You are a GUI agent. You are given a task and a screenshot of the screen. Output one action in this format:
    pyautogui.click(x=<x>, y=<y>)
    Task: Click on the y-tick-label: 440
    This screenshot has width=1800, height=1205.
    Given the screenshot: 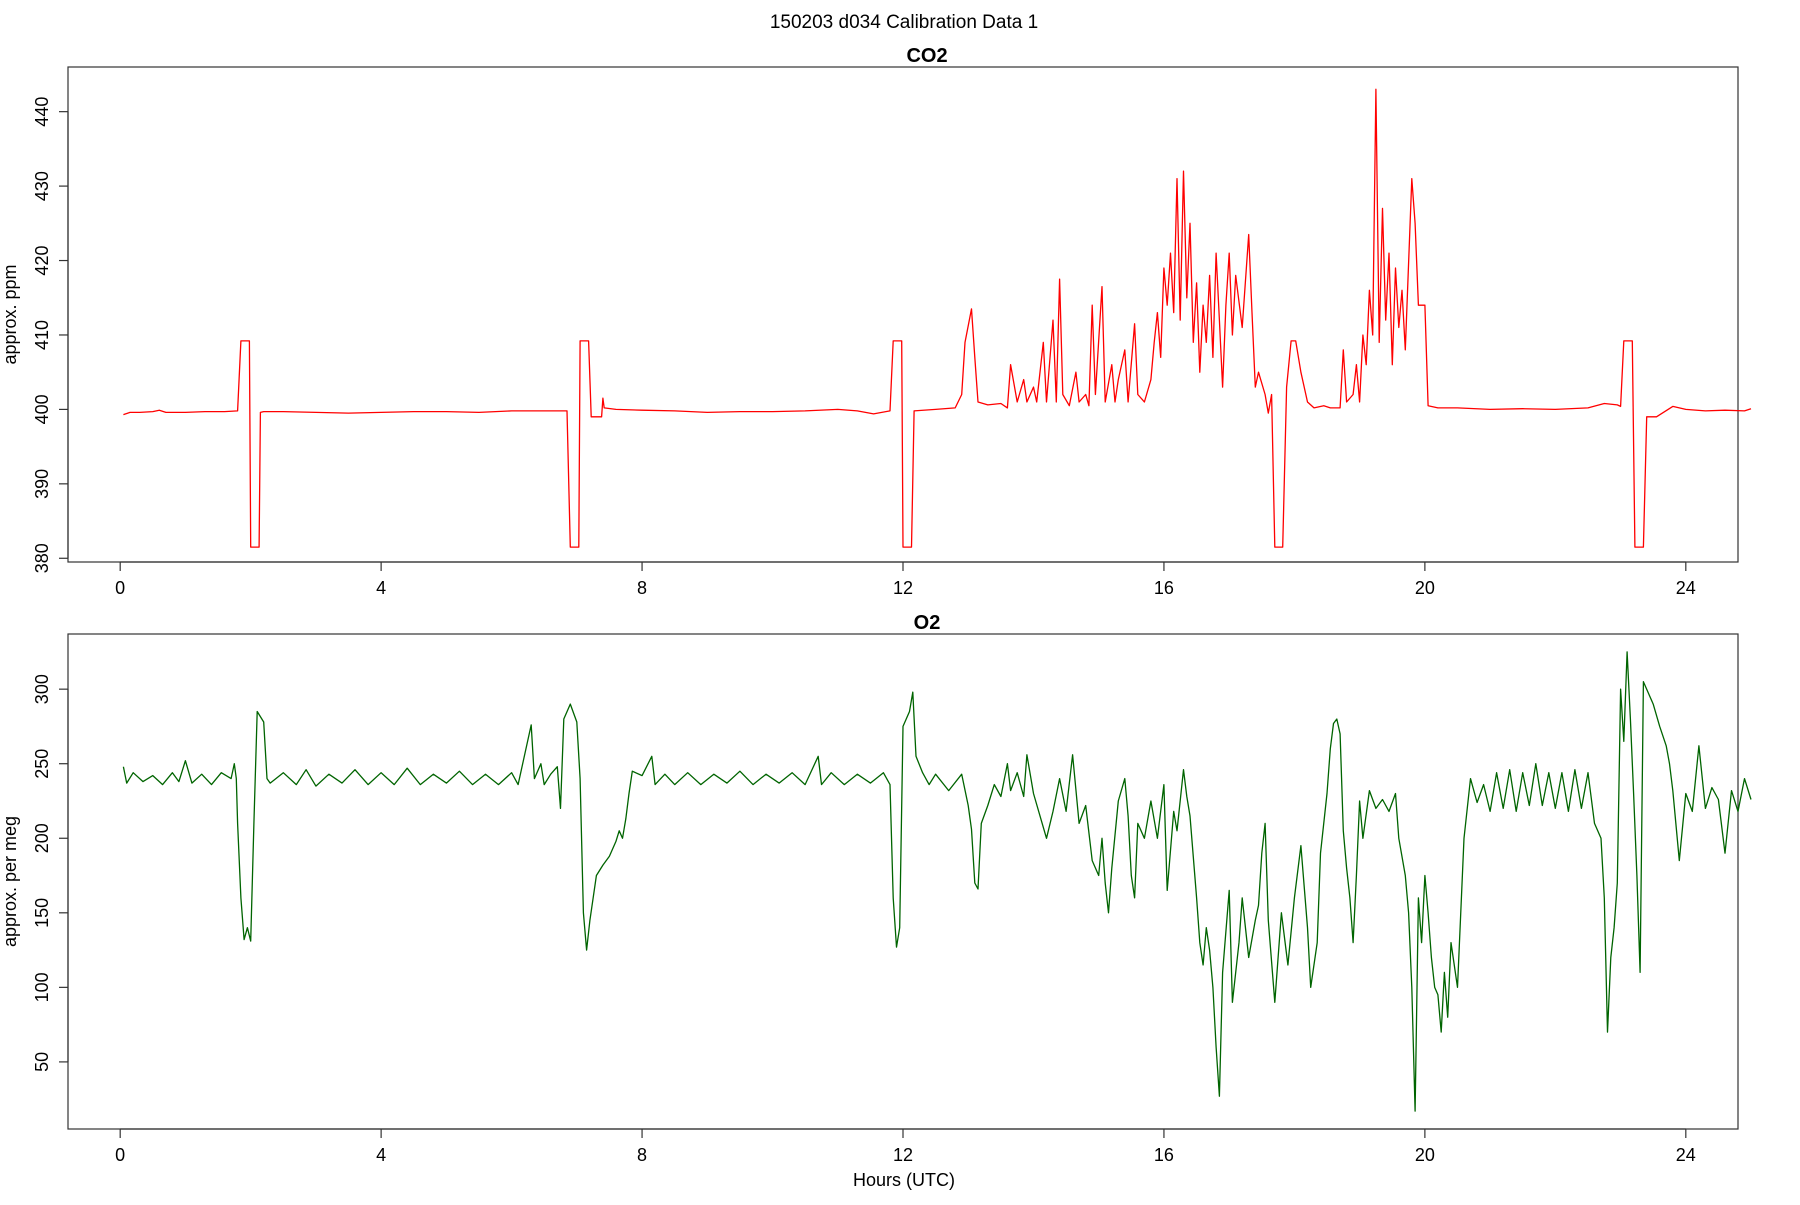 What is the action you would take?
    pyautogui.click(x=42, y=112)
    